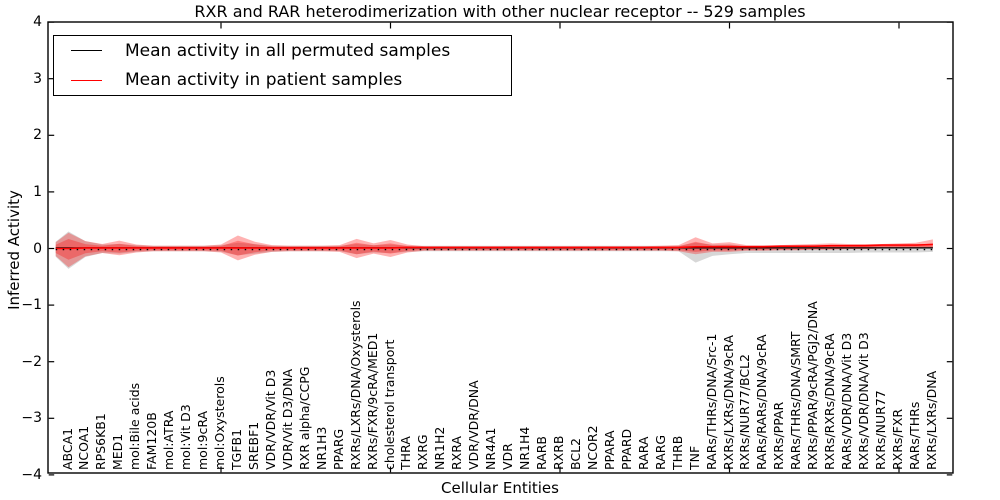  Describe the element at coordinates (728, 402) in the screenshot. I see `x-tick-label: RXRs/LXRs/DNA/9cRA` at that location.